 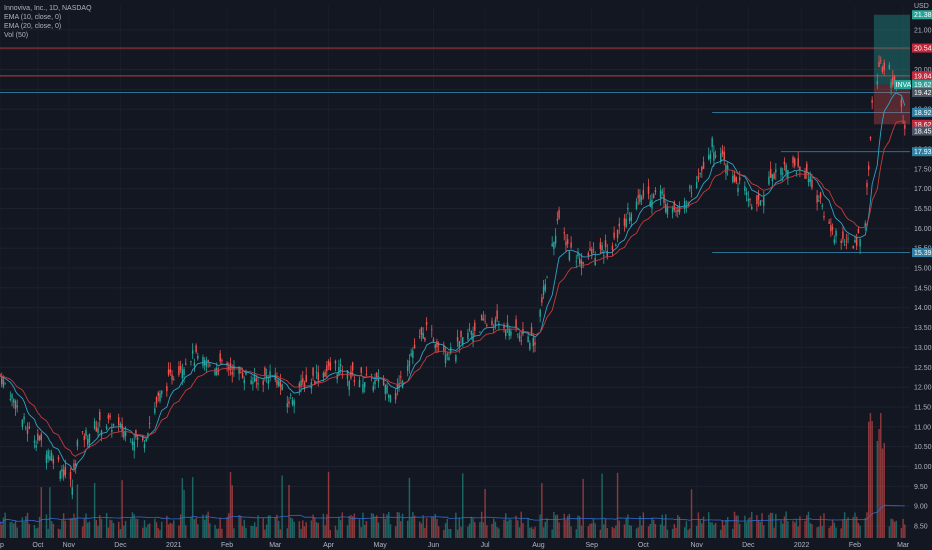 I want to click on x-tick-label: Jul, so click(x=485, y=545).